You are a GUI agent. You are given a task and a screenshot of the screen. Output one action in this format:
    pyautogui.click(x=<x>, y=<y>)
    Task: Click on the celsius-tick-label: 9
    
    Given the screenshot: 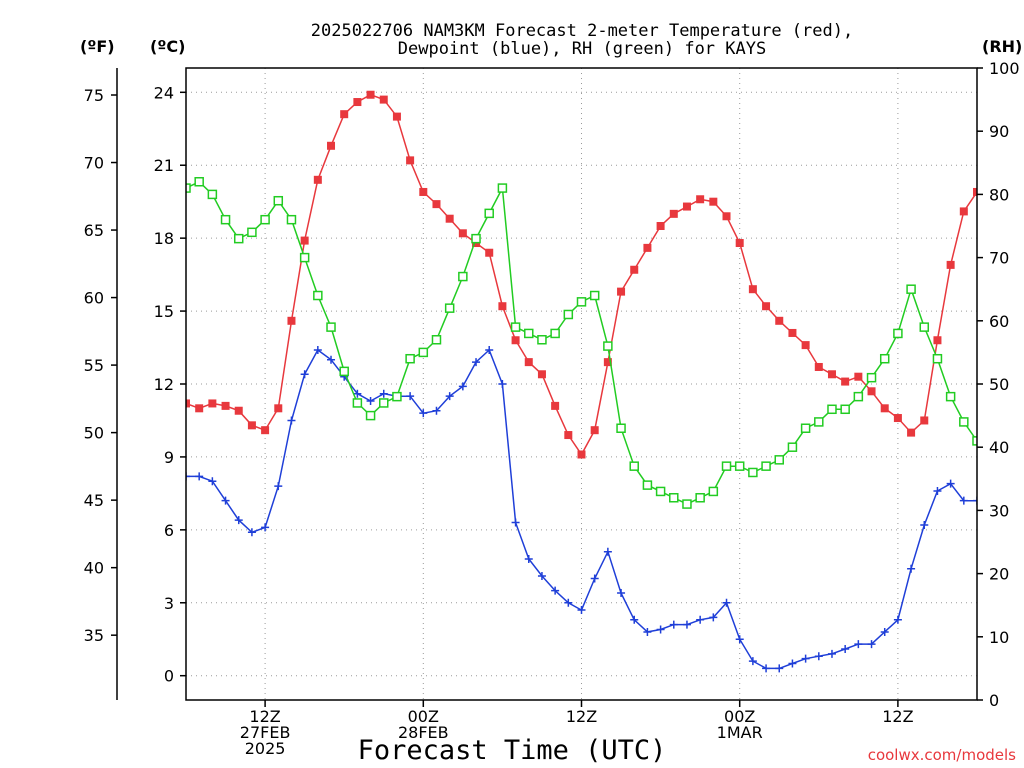 What is the action you would take?
    pyautogui.click(x=169, y=457)
    